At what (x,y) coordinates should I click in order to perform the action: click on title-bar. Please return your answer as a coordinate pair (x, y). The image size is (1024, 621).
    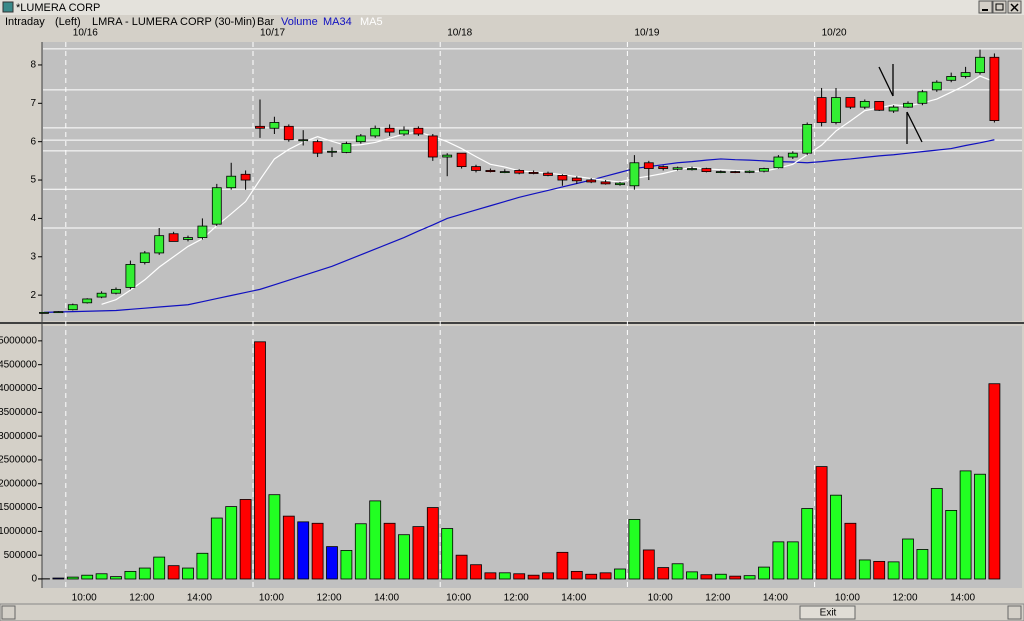
    Looking at the image, I should click on (512, 7).